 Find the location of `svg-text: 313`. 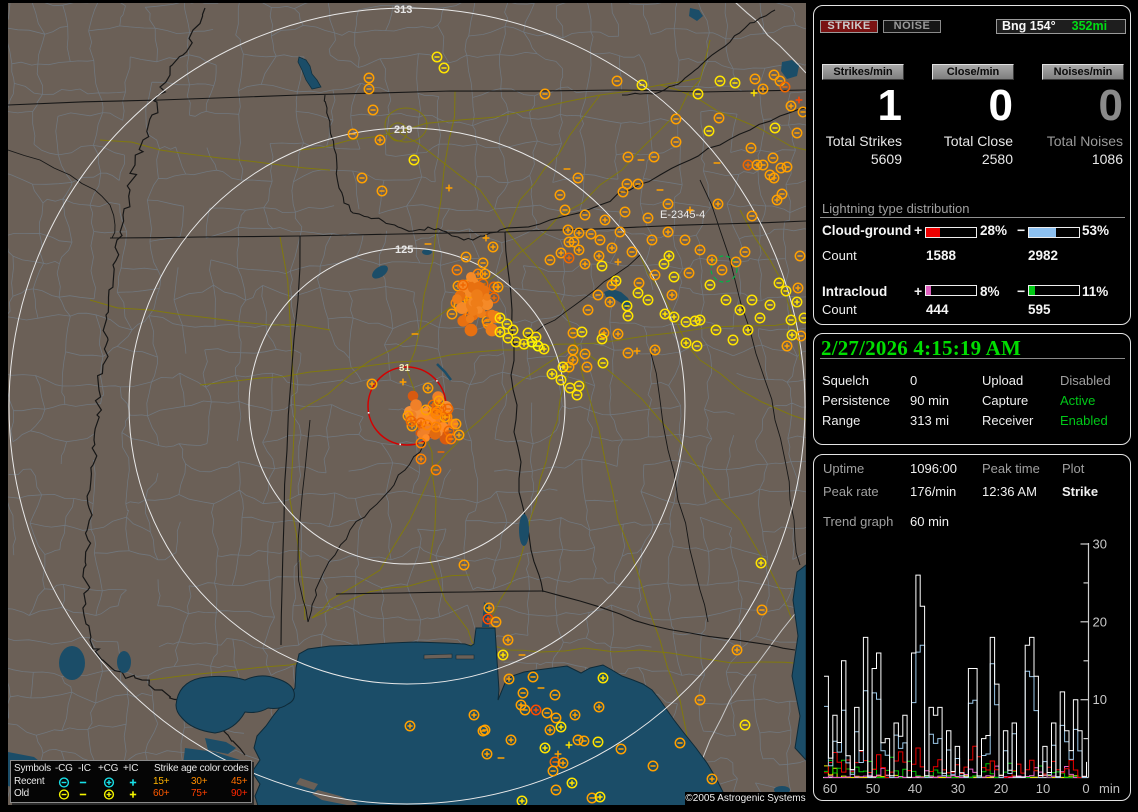

svg-text: 313 is located at coordinates (403, 10).